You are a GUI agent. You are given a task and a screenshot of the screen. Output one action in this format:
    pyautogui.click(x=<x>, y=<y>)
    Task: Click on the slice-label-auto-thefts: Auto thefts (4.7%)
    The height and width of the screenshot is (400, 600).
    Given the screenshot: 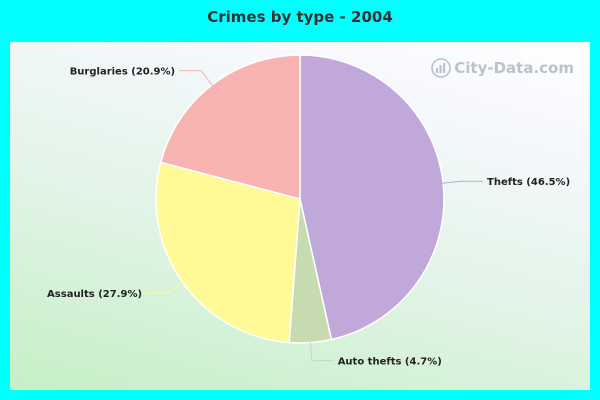 What is the action you would take?
    pyautogui.click(x=390, y=362)
    